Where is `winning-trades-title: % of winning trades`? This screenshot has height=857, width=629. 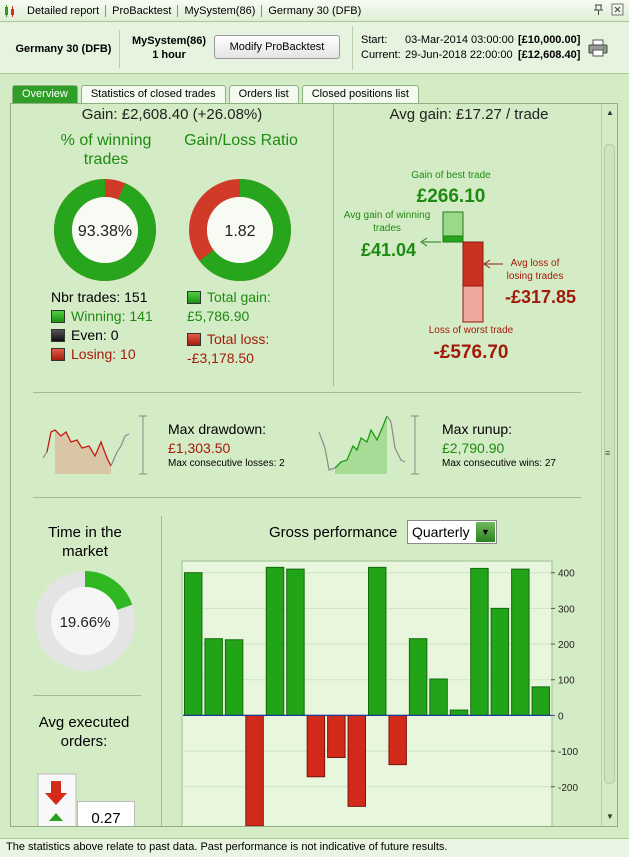
winning-trades-title: % of winning trades is located at coordinates (106, 150).